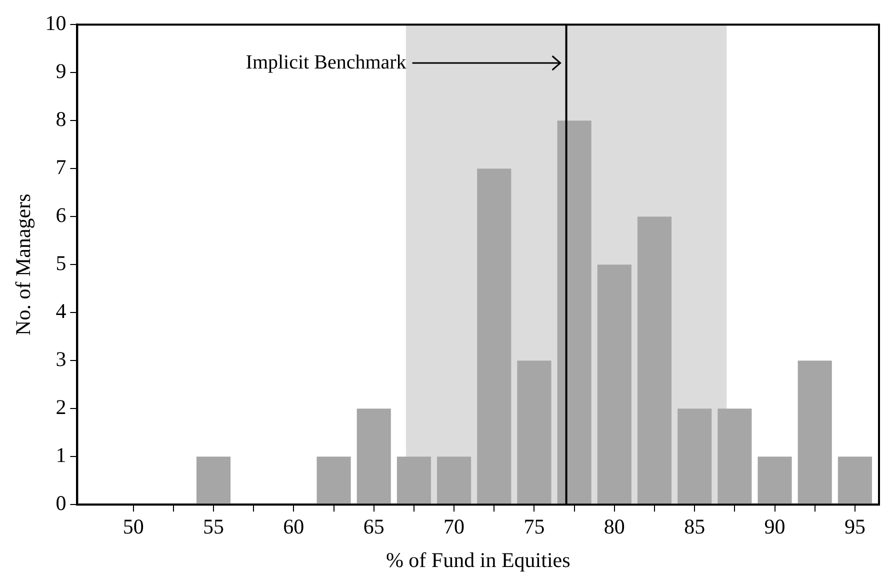 This screenshot has height=586, width=891. I want to click on x-tick-label: 90, so click(775, 526).